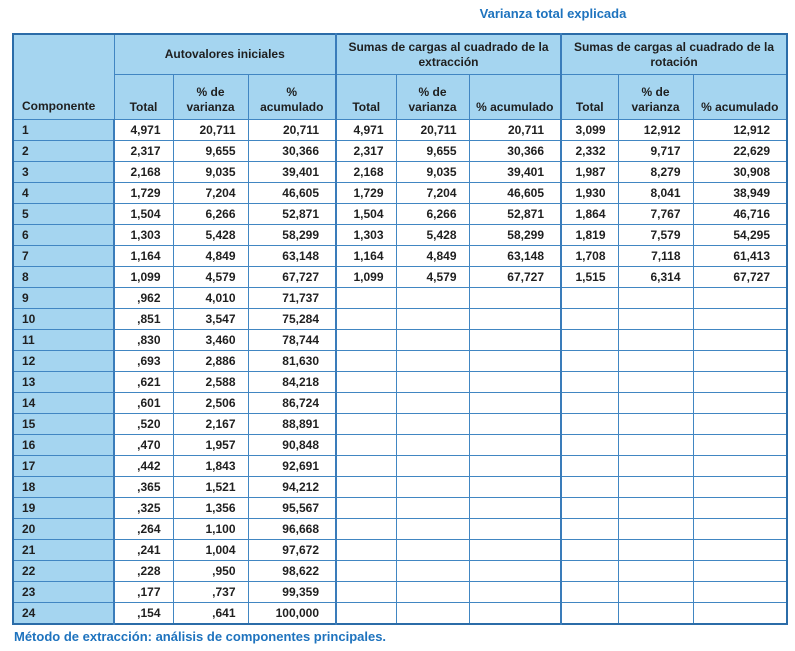  What do you see at coordinates (292, 465) in the screenshot?
I see `value-cell: 92,691` at bounding box center [292, 465].